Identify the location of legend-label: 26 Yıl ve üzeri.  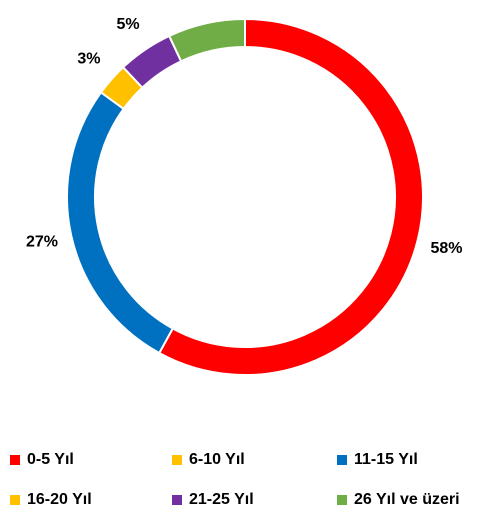
(407, 499).